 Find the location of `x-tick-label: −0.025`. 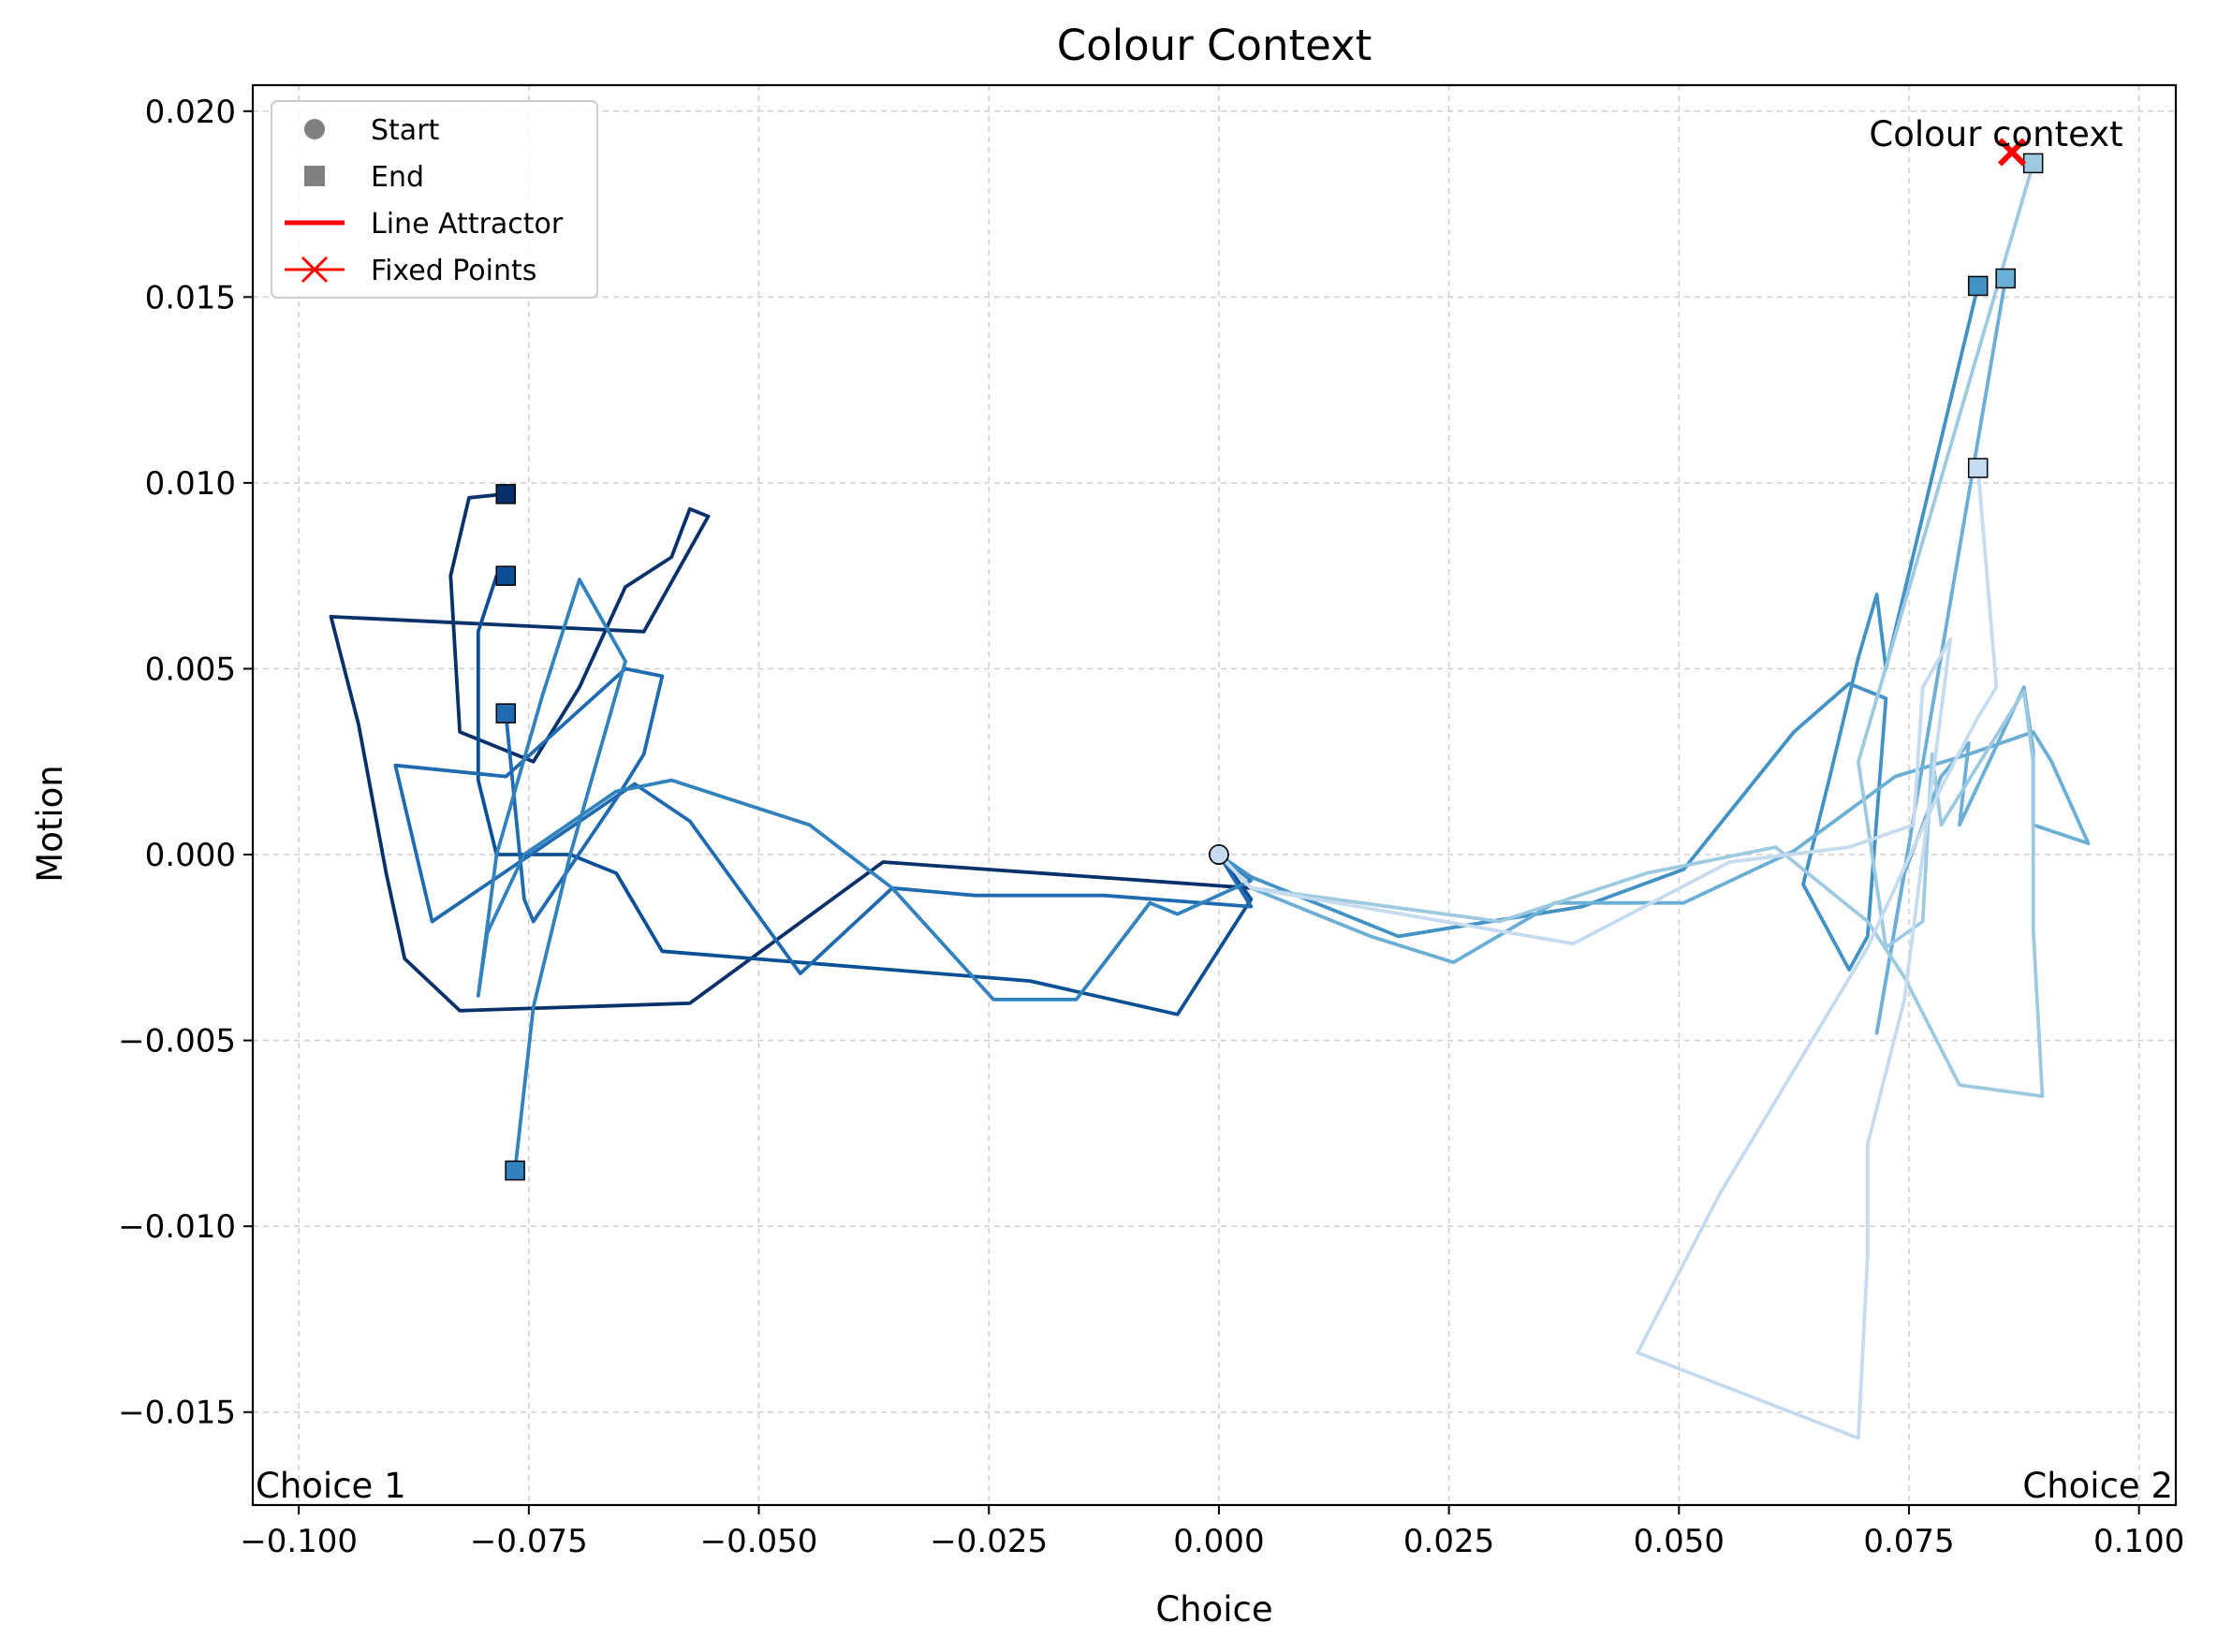

x-tick-label: −0.025 is located at coordinates (989, 1542).